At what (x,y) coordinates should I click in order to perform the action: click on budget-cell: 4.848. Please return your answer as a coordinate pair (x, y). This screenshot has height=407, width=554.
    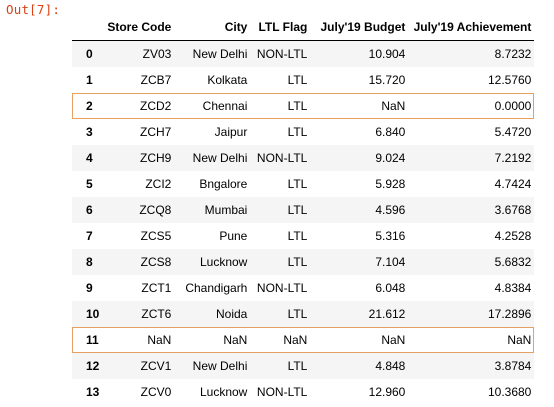
    Looking at the image, I should click on (390, 366).